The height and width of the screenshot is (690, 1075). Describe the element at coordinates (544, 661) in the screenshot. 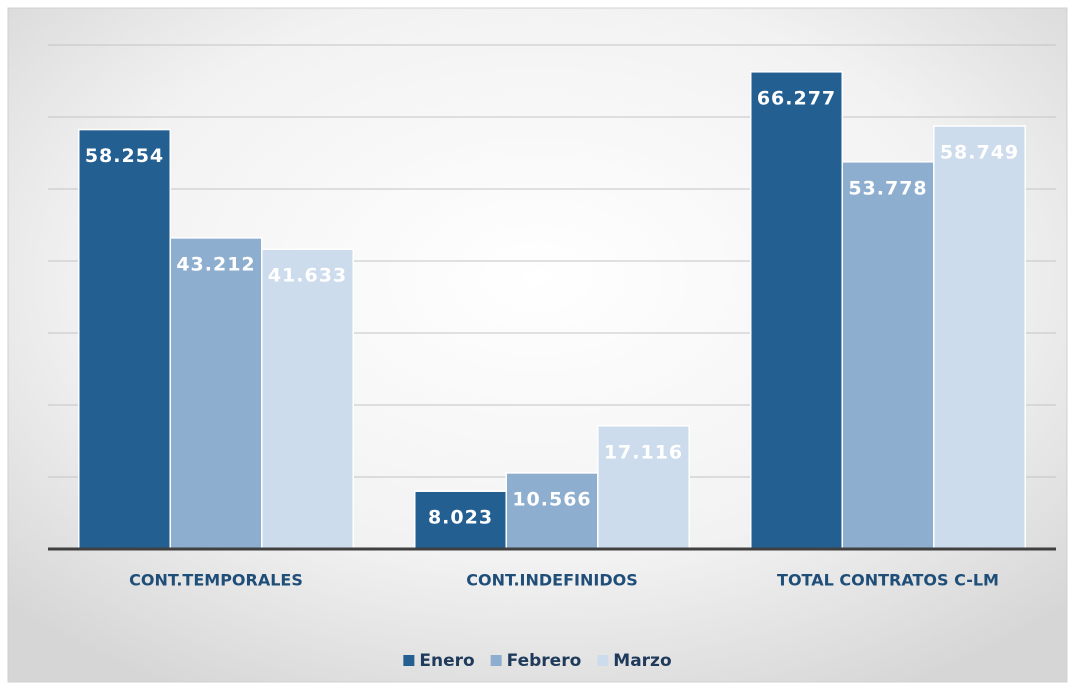

I see `legend-label: Febrero` at that location.